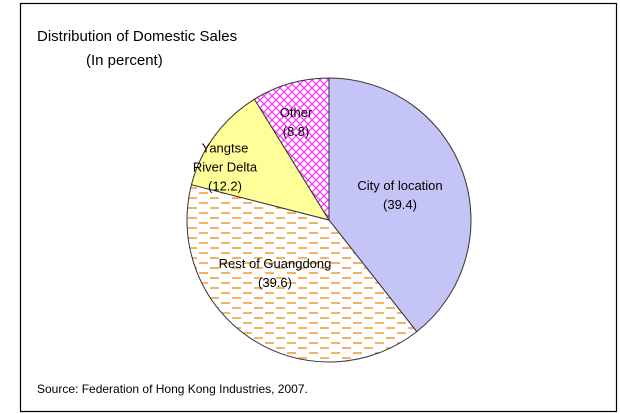 Image resolution: width=620 pixels, height=414 pixels. Describe the element at coordinates (275, 282) in the screenshot. I see `slice-value: (39.6)` at that location.